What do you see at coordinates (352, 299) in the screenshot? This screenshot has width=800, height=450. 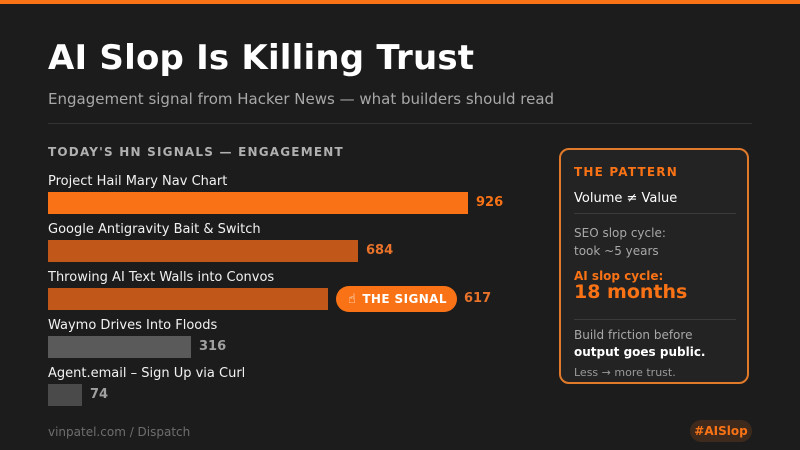 I see `pointer-hand-icon: ☝` at bounding box center [352, 299].